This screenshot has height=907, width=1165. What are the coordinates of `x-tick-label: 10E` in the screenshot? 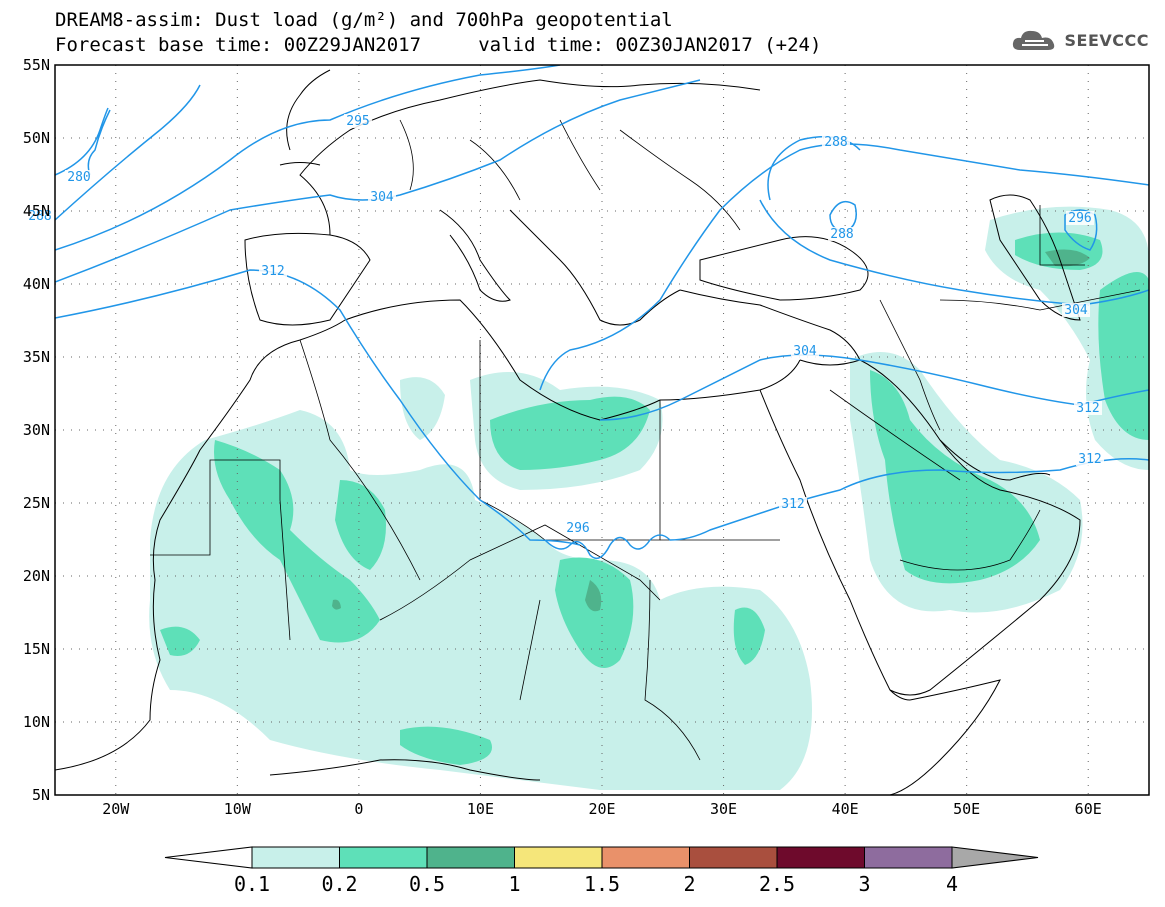 It's located at (480, 809).